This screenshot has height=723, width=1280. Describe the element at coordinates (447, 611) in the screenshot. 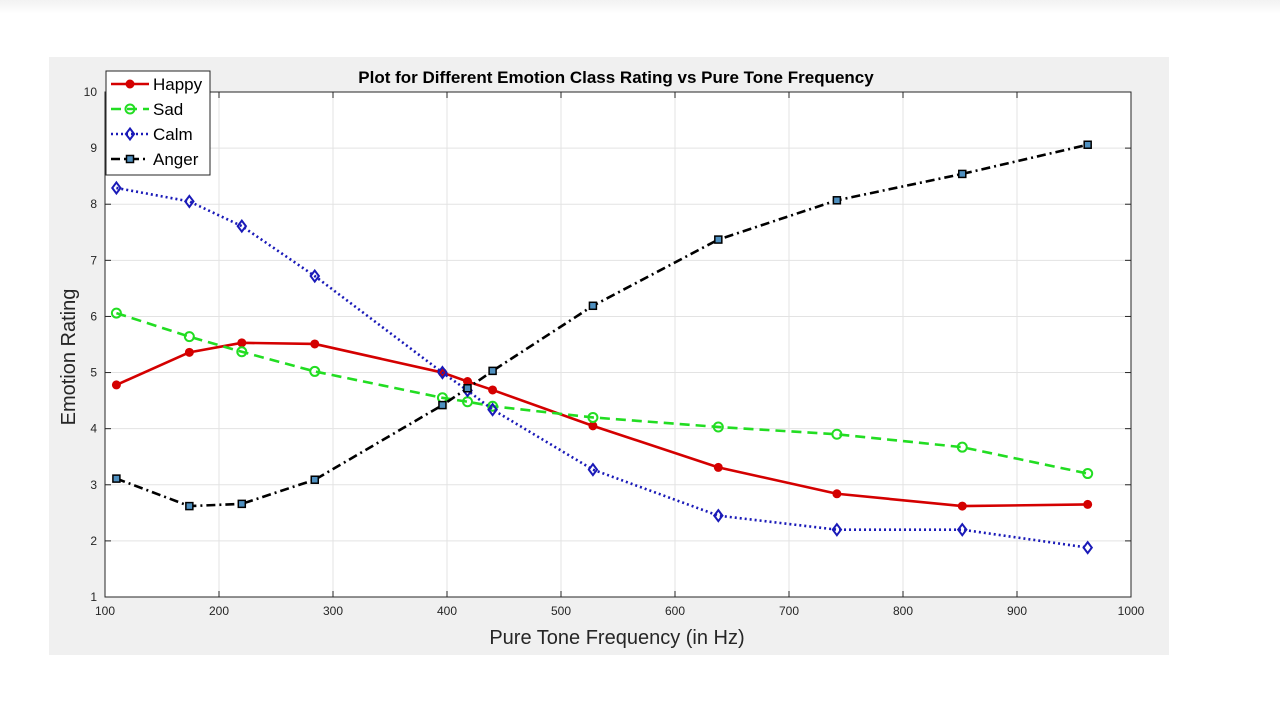

I see `x-tick-label: 400` at that location.